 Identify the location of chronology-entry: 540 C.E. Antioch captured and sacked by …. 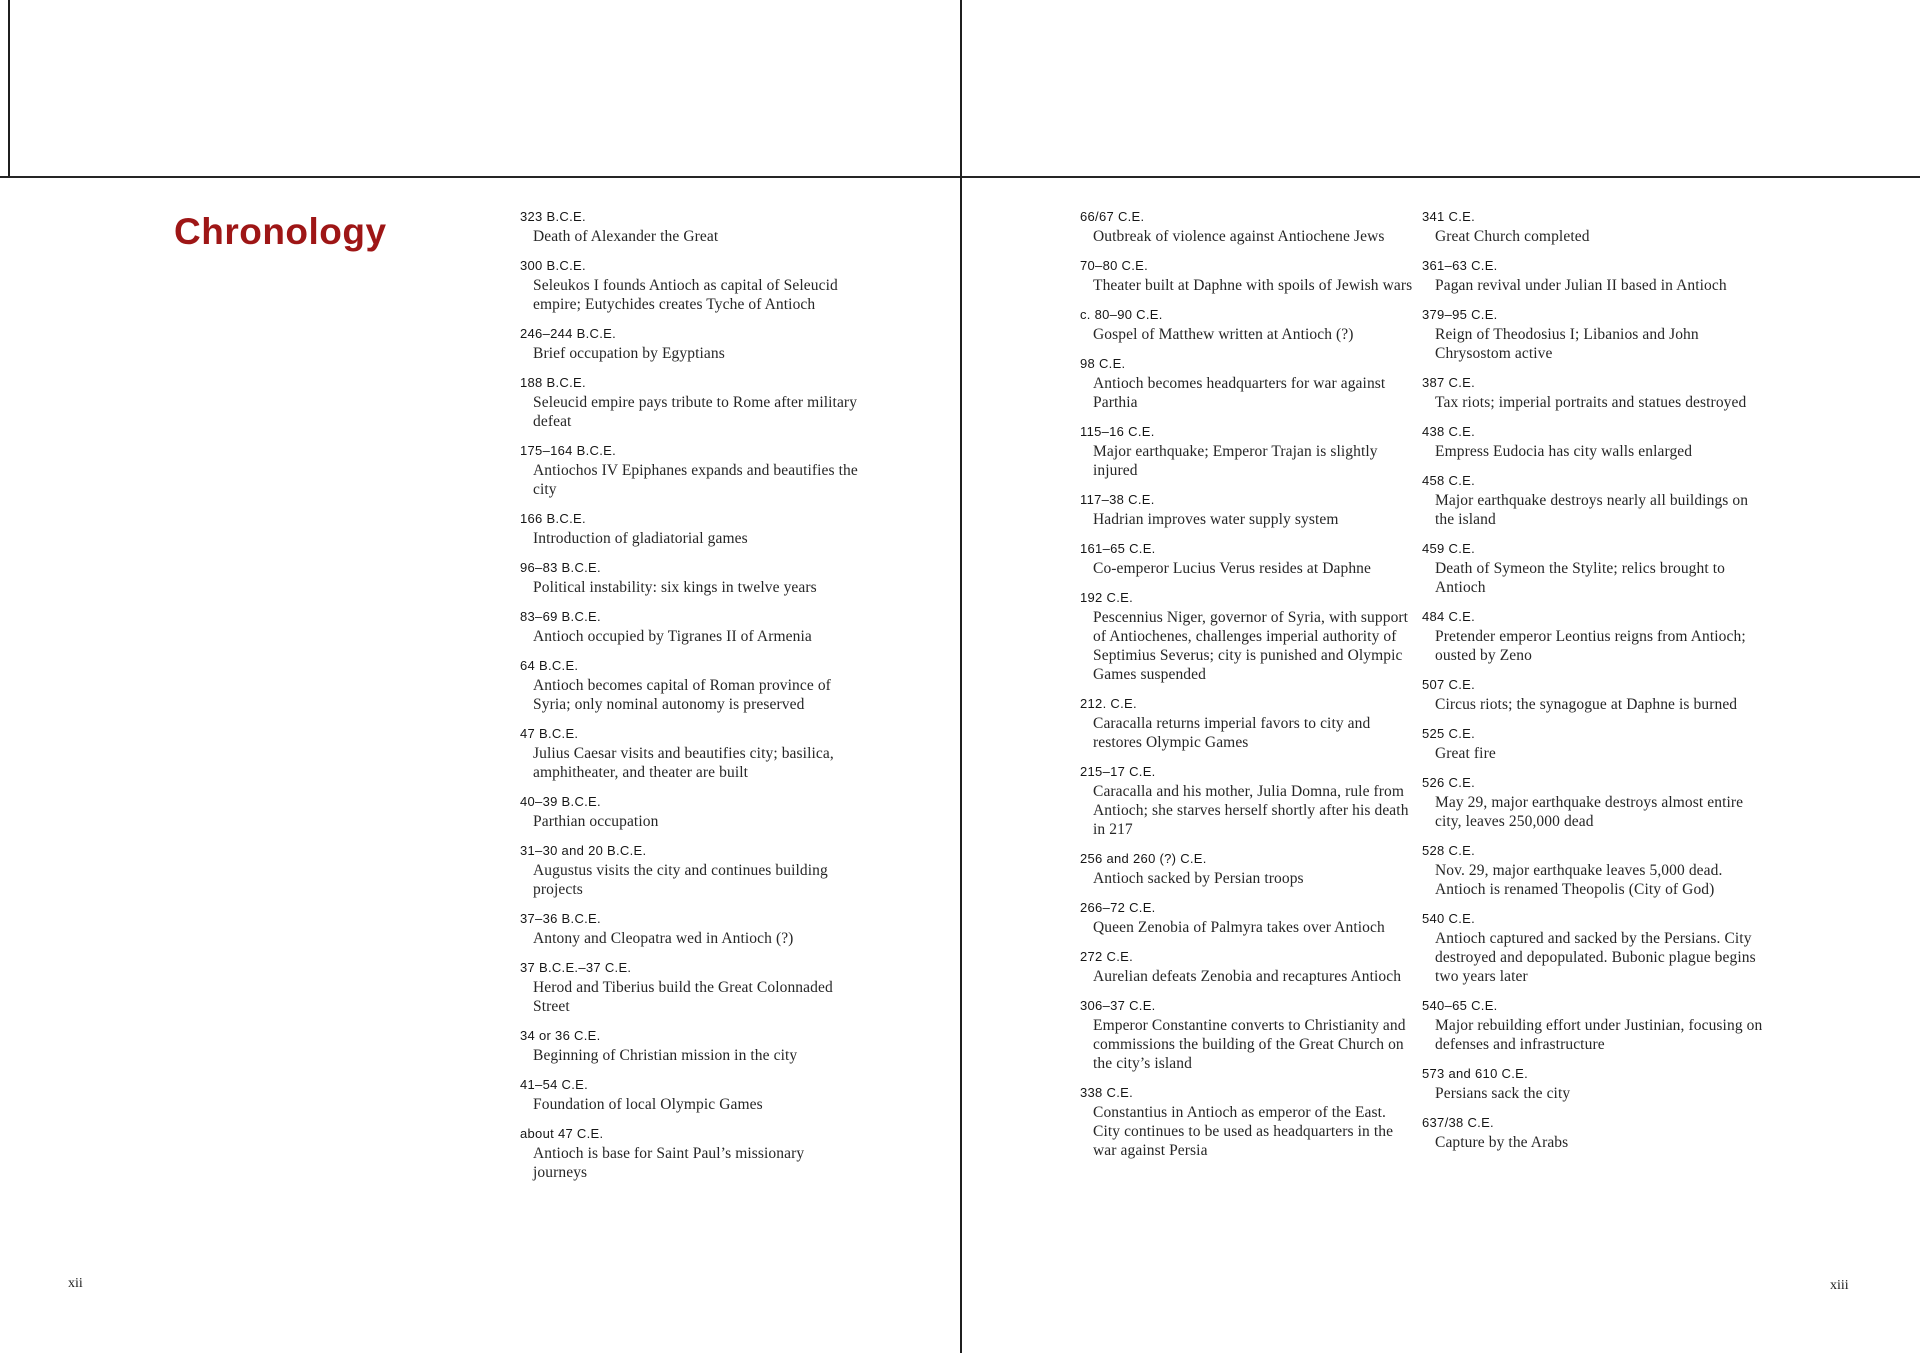
(1592, 947).